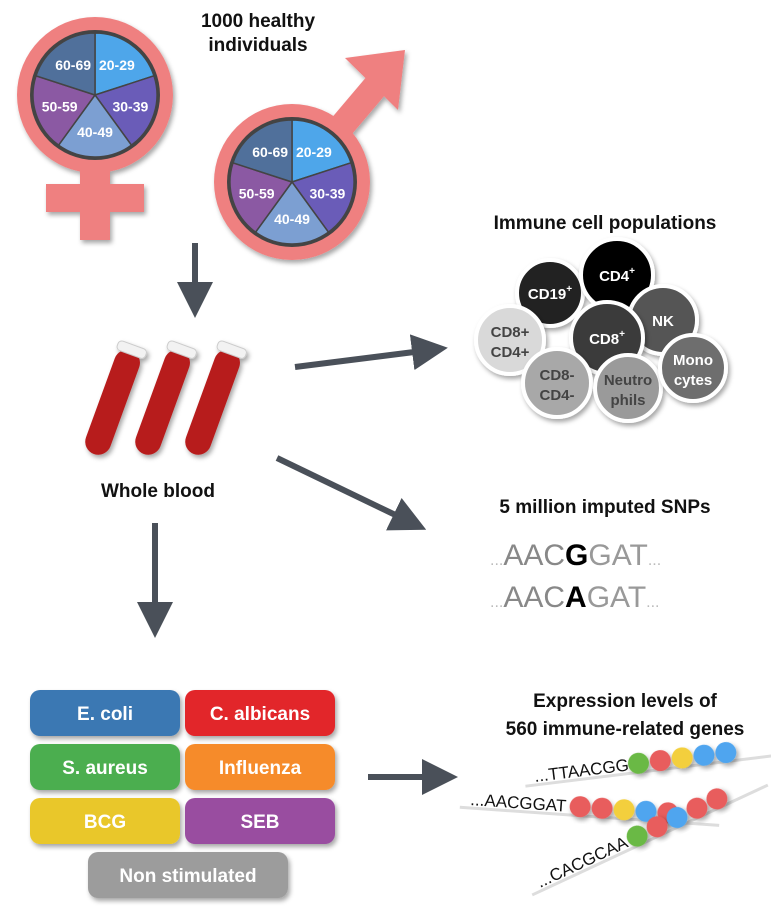  What do you see at coordinates (627, 400) in the screenshot?
I see `svg-text: phils` at bounding box center [627, 400].